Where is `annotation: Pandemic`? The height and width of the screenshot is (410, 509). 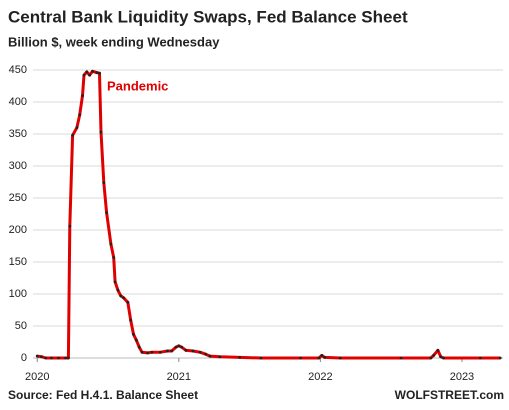
annotation: Pandemic is located at coordinates (137, 85).